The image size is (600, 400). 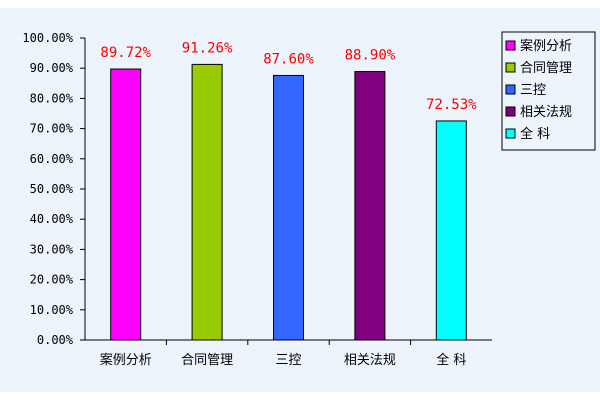 What do you see at coordinates (52, 219) in the screenshot?
I see `y-tick-label: 40.00%` at bounding box center [52, 219].